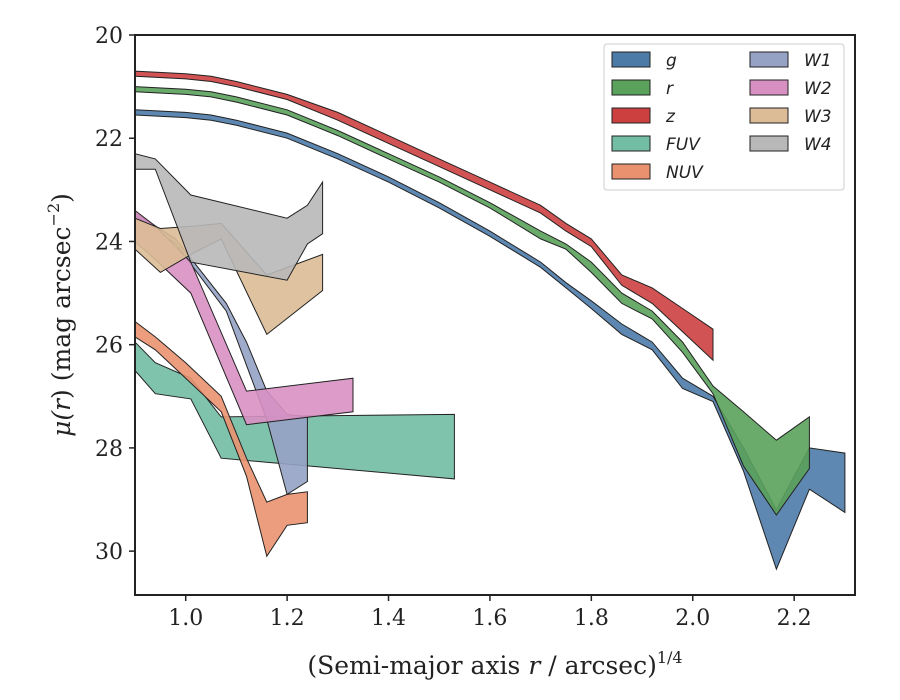  Describe the element at coordinates (818, 61) in the screenshot. I see `legend-label-w1: W1` at that location.